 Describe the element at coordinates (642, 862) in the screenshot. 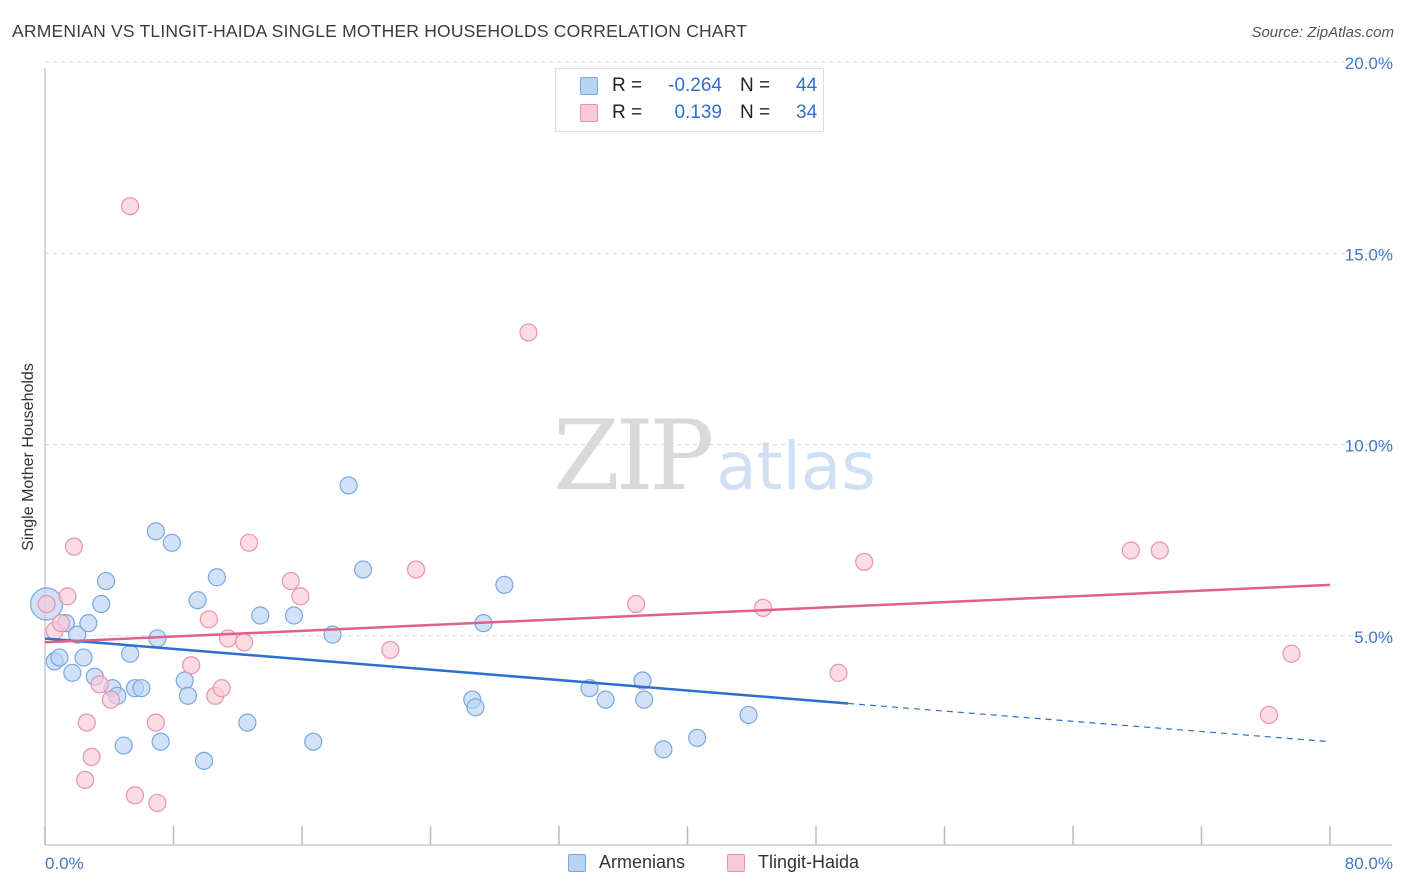

I see `armenians-legend-label: Armenians` at that location.